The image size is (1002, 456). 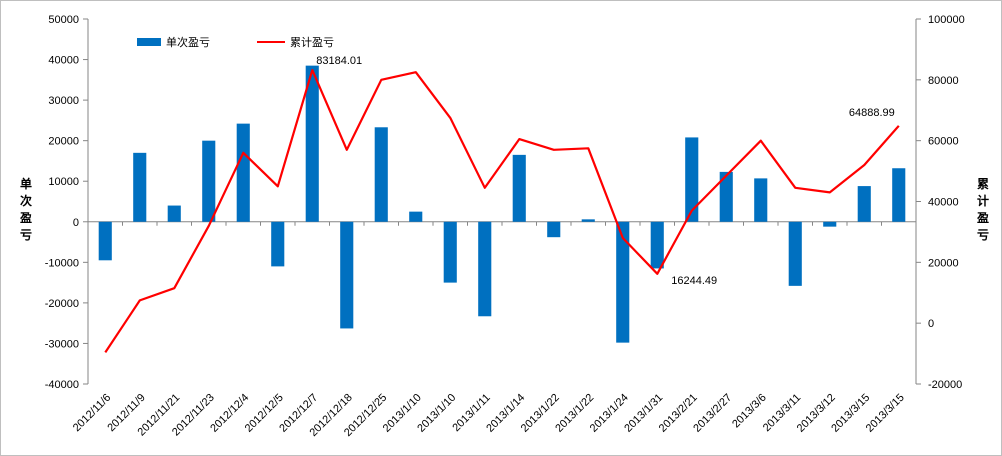 What do you see at coordinates (946, 20) in the screenshot?
I see `right-tick-label: 100000` at bounding box center [946, 20].